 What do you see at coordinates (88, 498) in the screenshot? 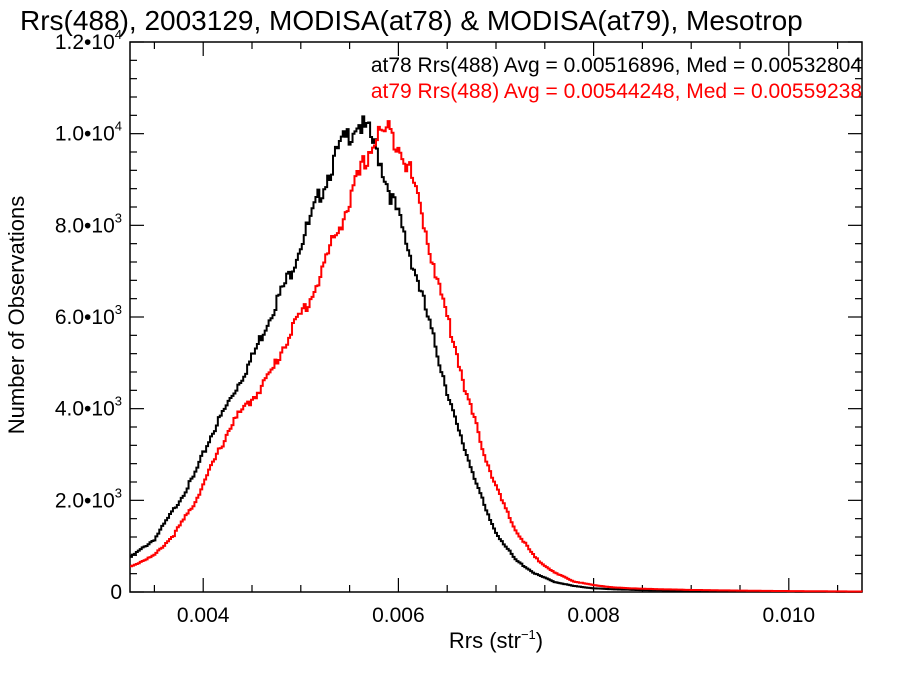
I see `y-tick-label: 2.0•103` at bounding box center [88, 498].